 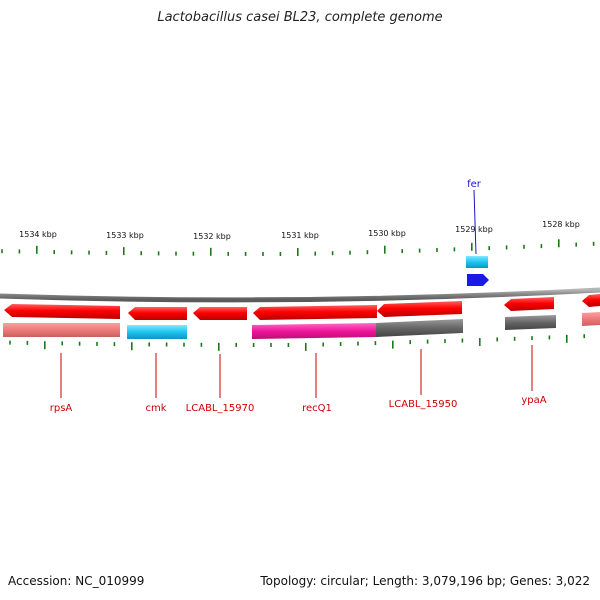 What do you see at coordinates (297, 342) in the screenshot?
I see `lower-tick-row` at bounding box center [297, 342].